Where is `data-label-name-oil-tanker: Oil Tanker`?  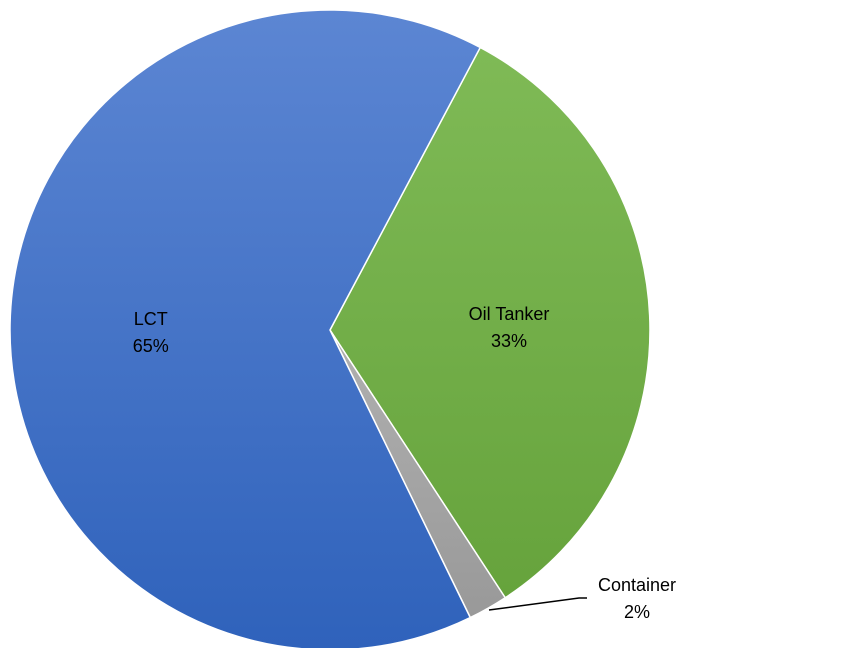
data-label-name-oil-tanker: Oil Tanker is located at coordinates (509, 314).